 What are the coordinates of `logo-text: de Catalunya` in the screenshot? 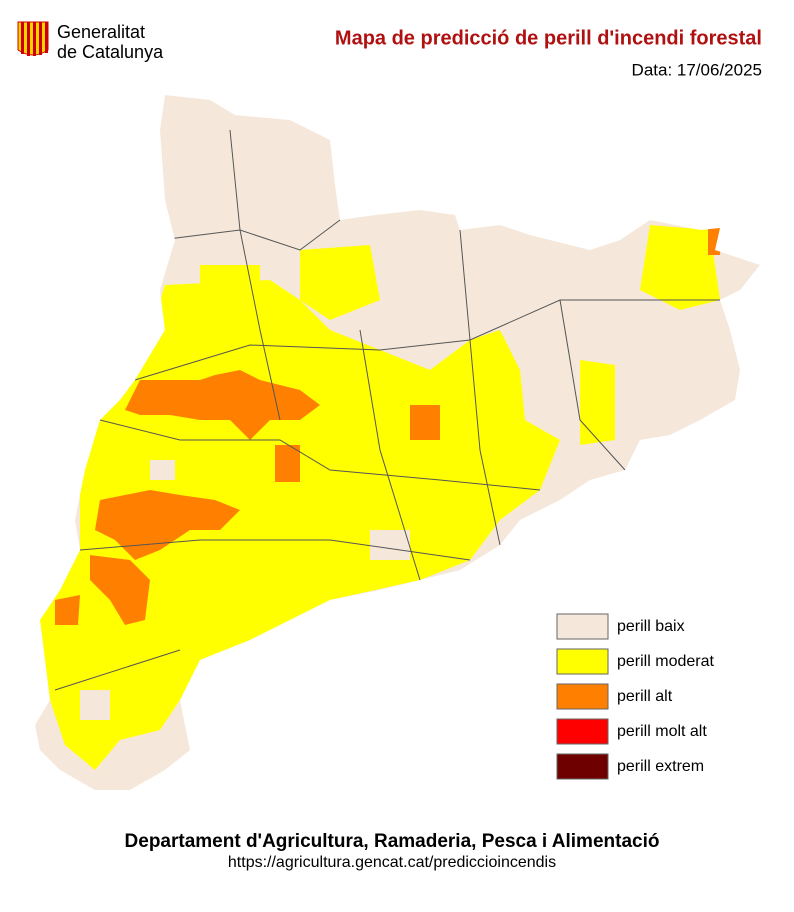 It's located at (110, 52).